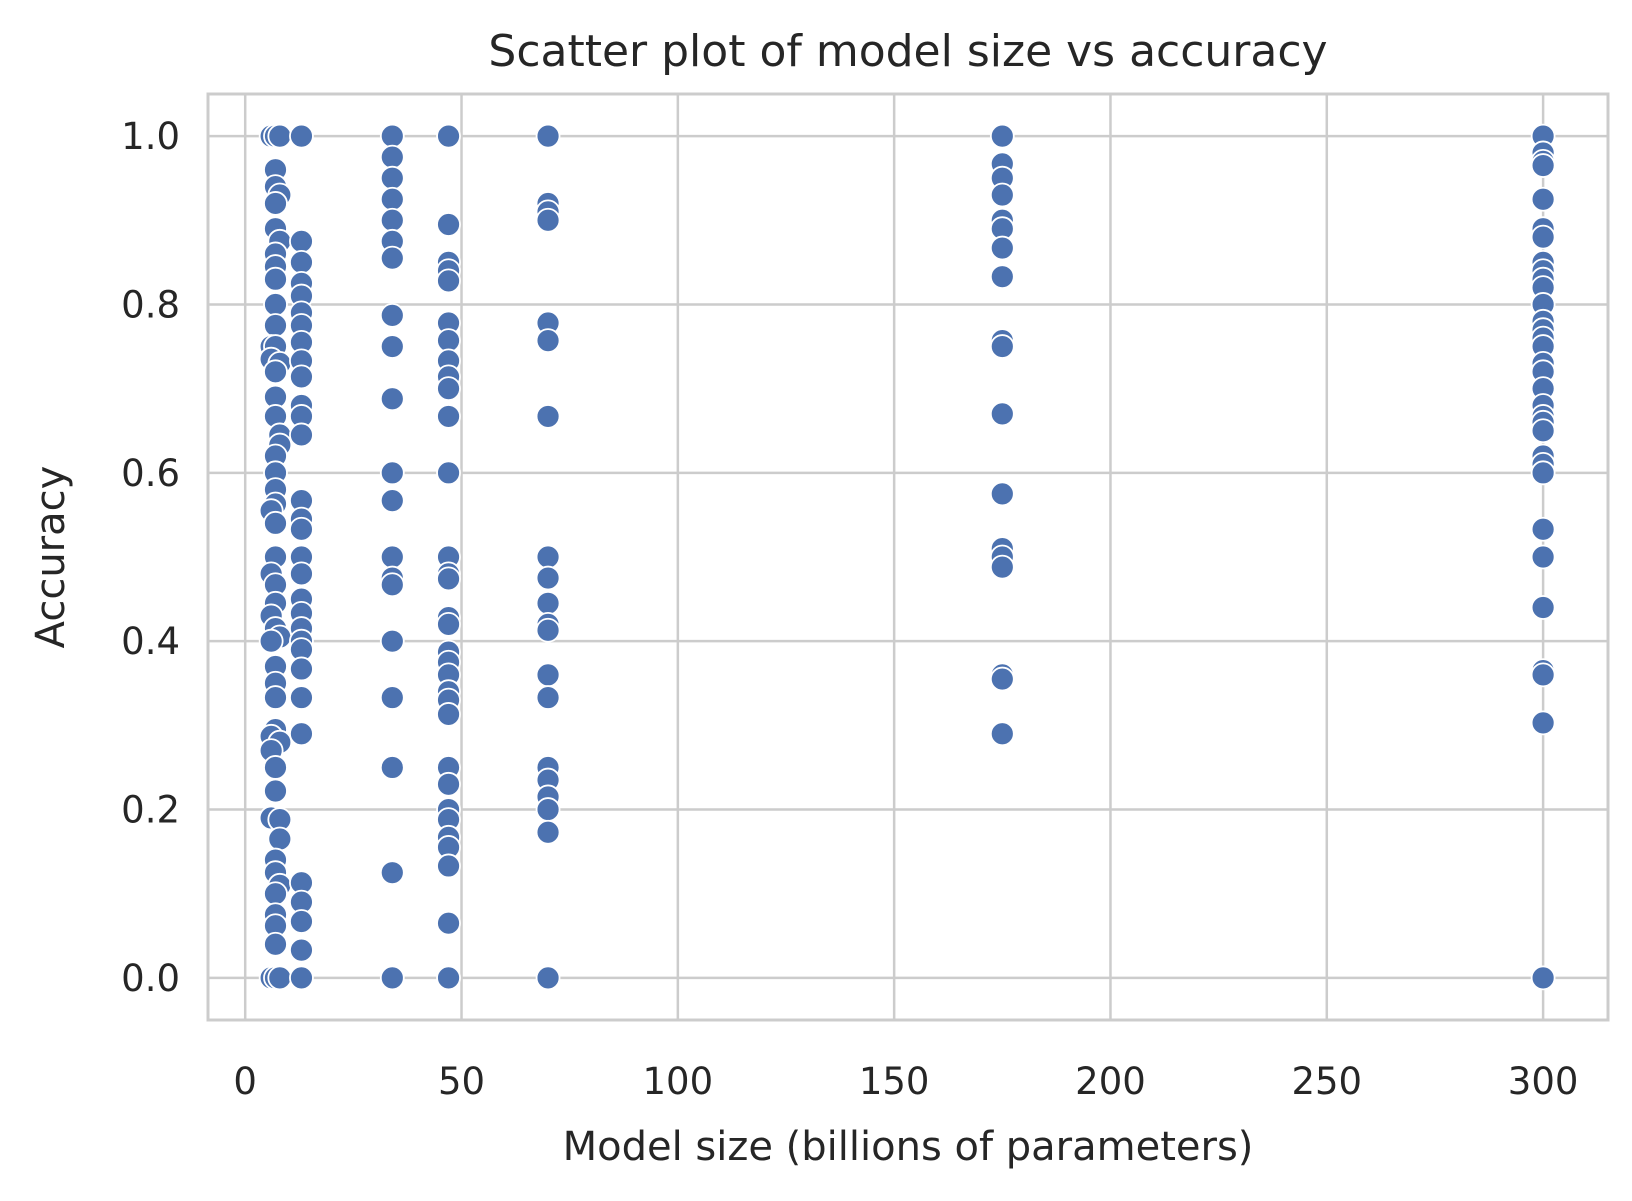  I want to click on y-tick-label: 0.4, so click(150, 641).